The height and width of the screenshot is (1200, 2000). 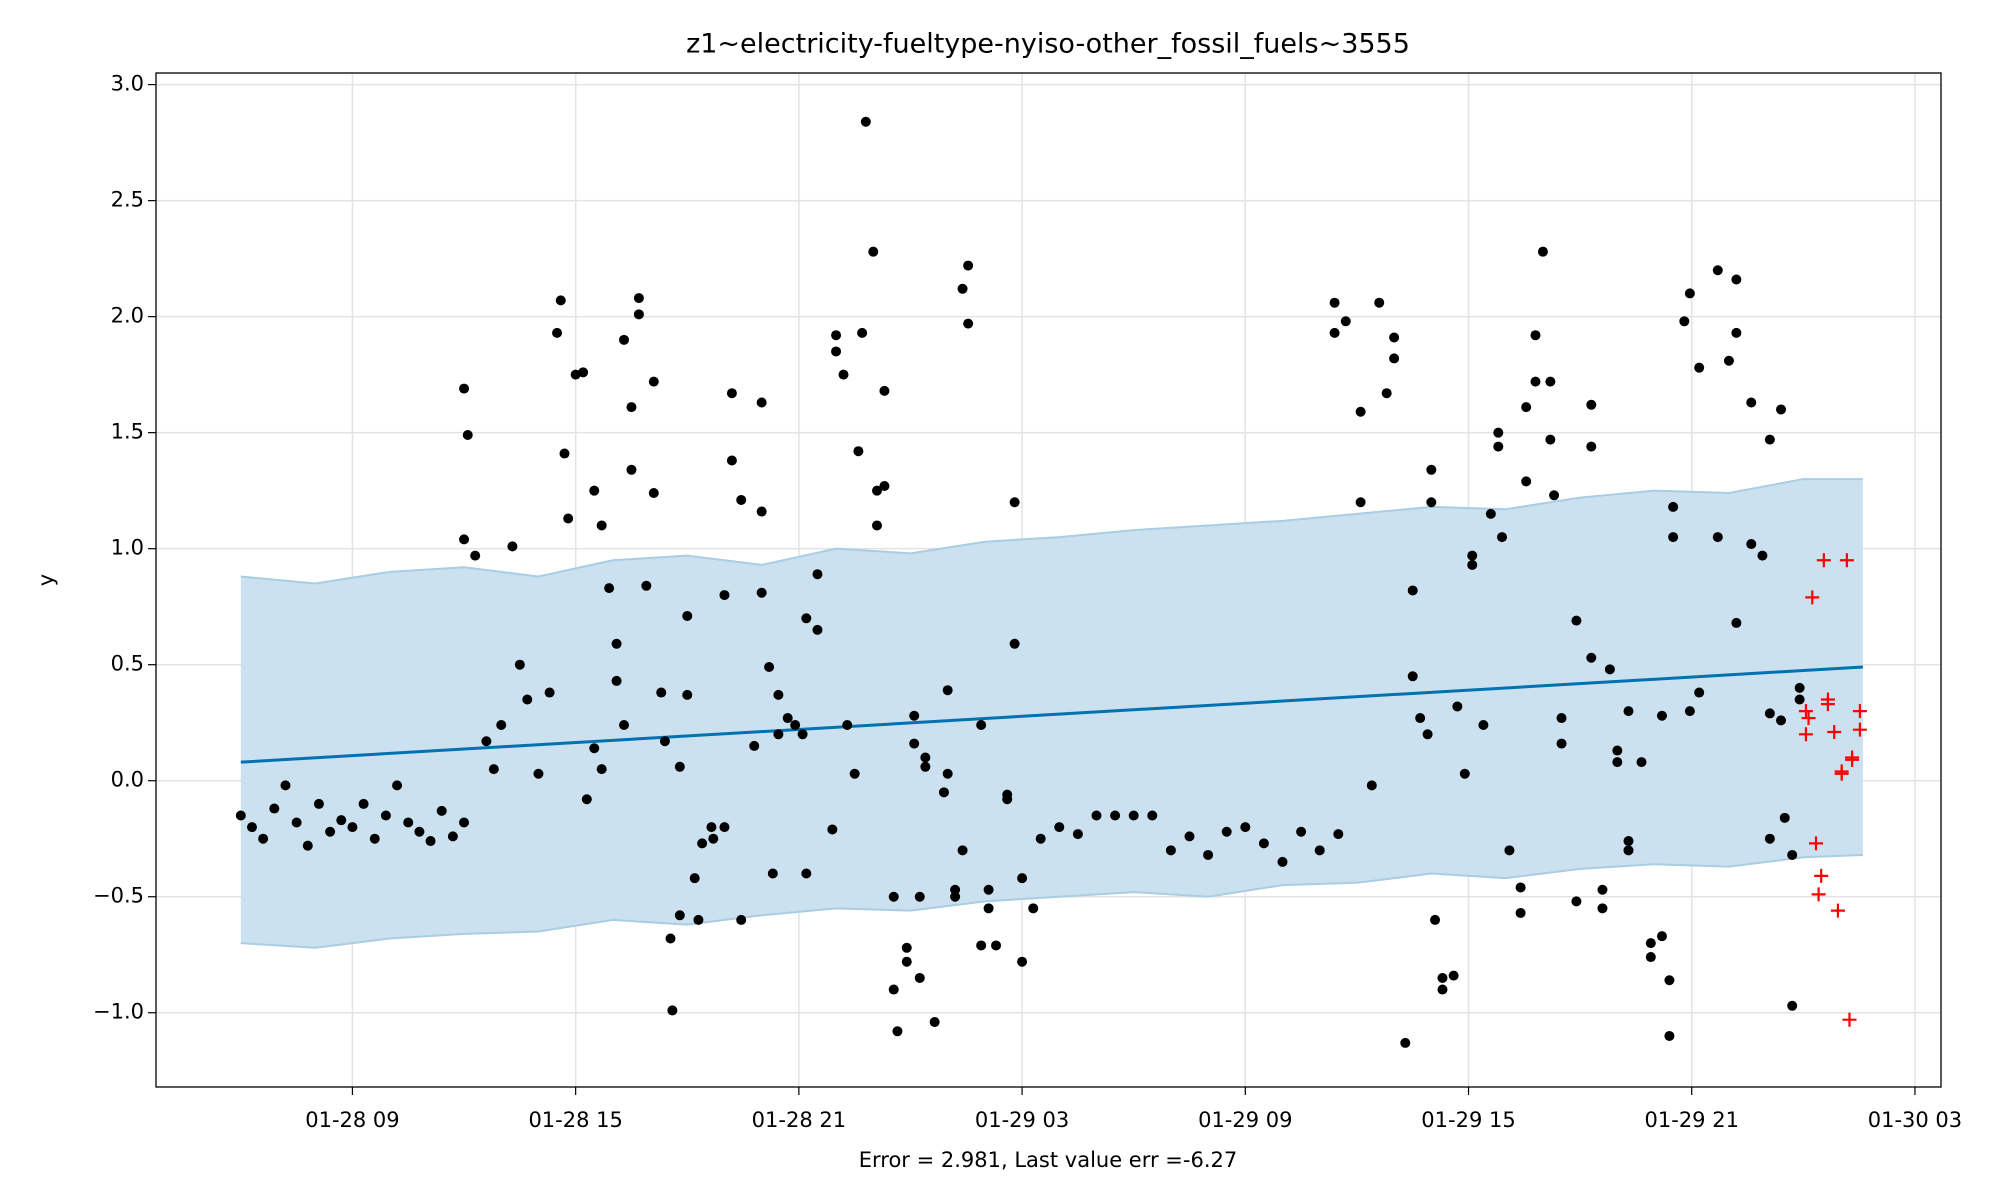 What do you see at coordinates (127, 316) in the screenshot?
I see `y-tick-label: 2.0` at bounding box center [127, 316].